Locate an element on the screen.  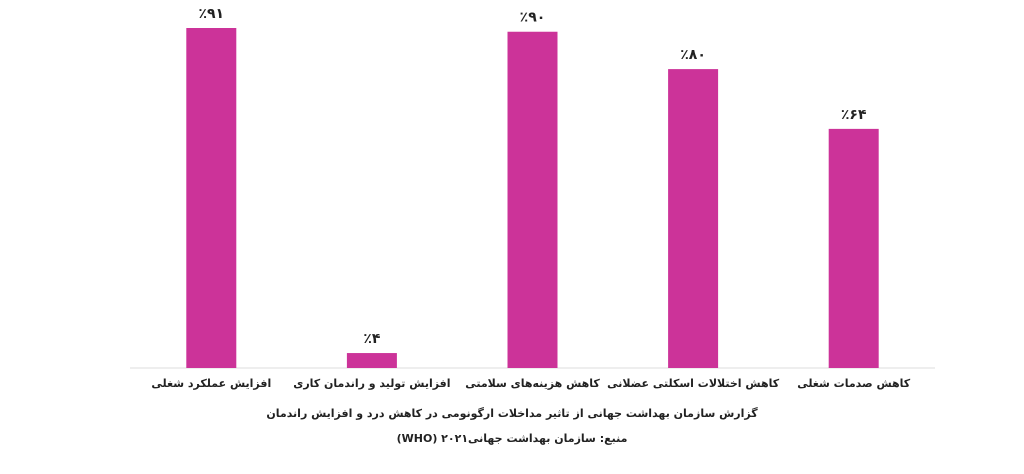
x-tick-label: افزایش تولید و راندمان کاری is located at coordinates (371, 383).